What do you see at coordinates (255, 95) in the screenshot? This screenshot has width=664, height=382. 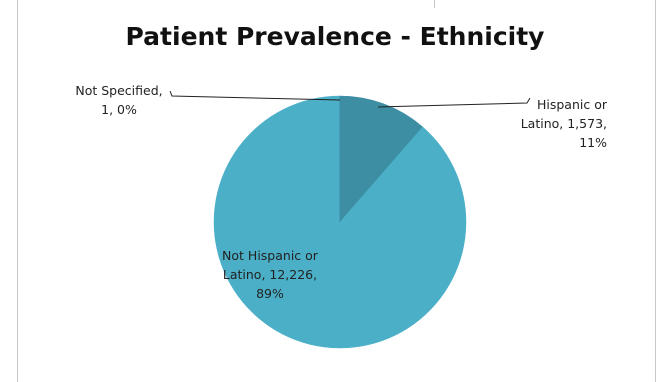 I see `leader-line-not-specified` at bounding box center [255, 95].